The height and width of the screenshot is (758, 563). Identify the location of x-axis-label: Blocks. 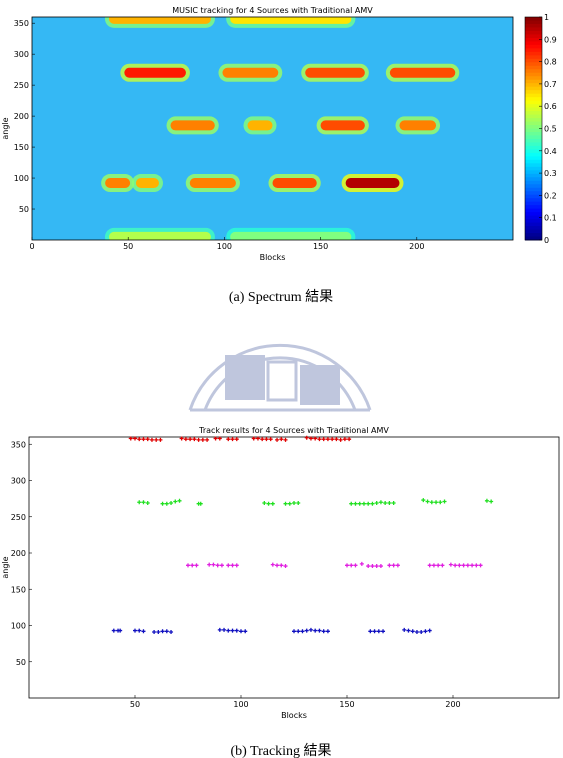
(294, 715).